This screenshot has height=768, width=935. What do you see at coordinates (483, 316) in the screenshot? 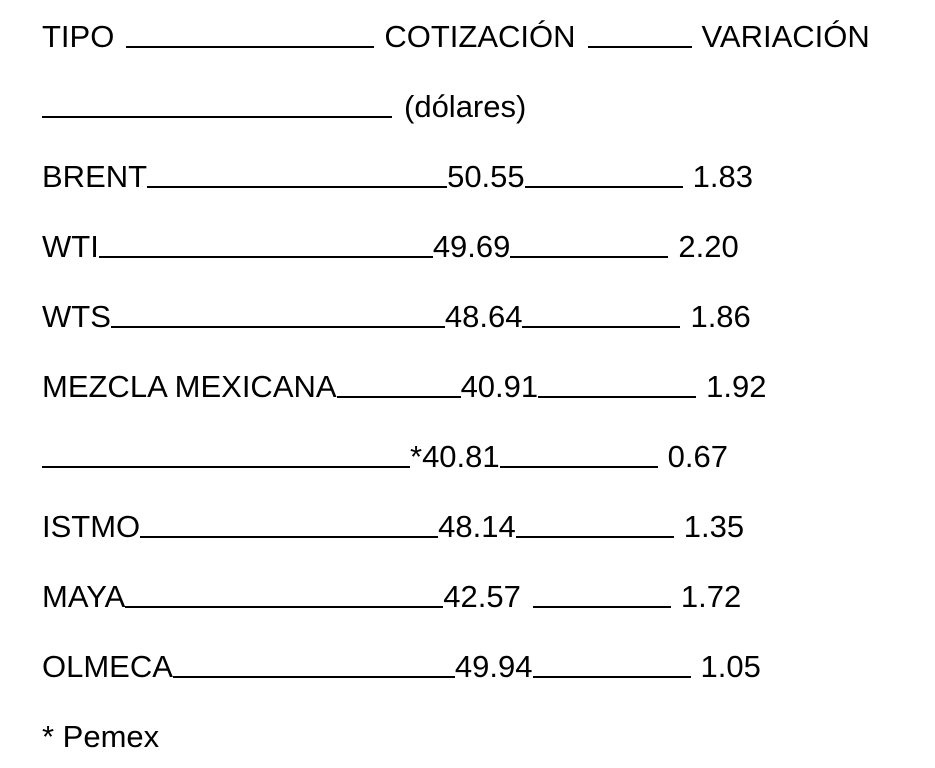
I see `row-cotizacion: 48.64` at bounding box center [483, 316].